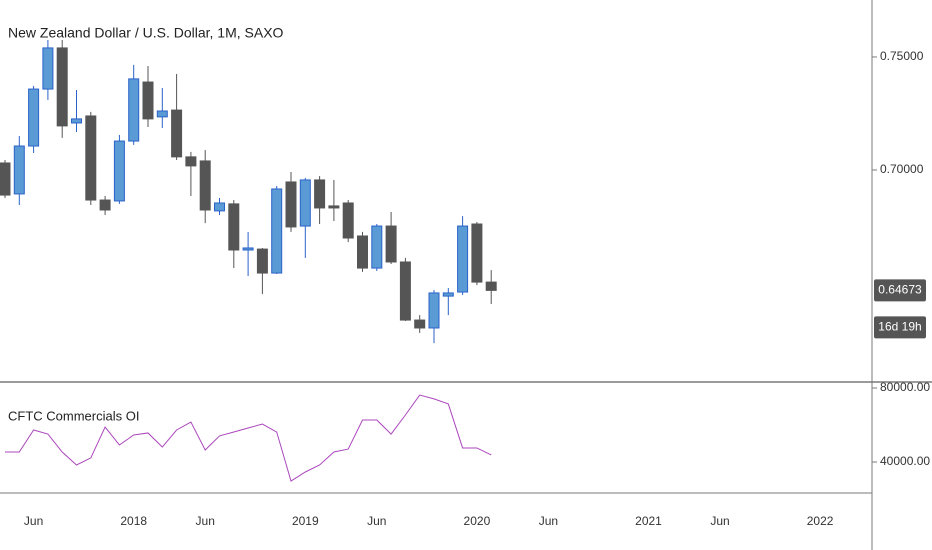  What do you see at coordinates (133, 521) in the screenshot?
I see `x-tick-label: 2018` at bounding box center [133, 521].